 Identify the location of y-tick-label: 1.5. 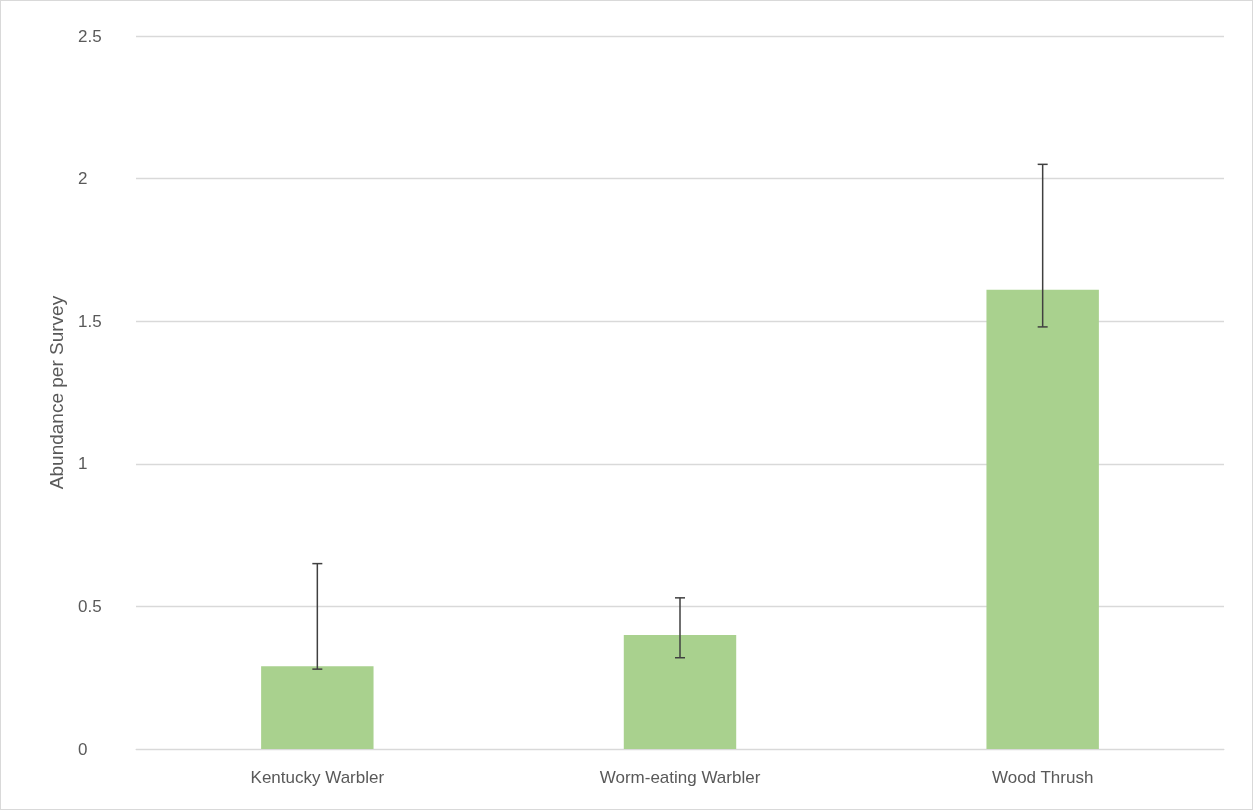
(90, 321).